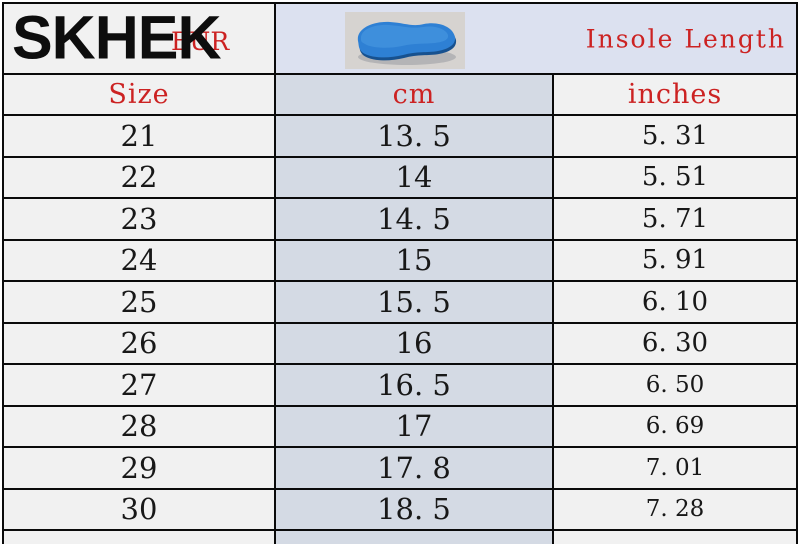  Describe the element at coordinates (675, 343) in the screenshot. I see `table-cell-inches: 6. 30` at that location.